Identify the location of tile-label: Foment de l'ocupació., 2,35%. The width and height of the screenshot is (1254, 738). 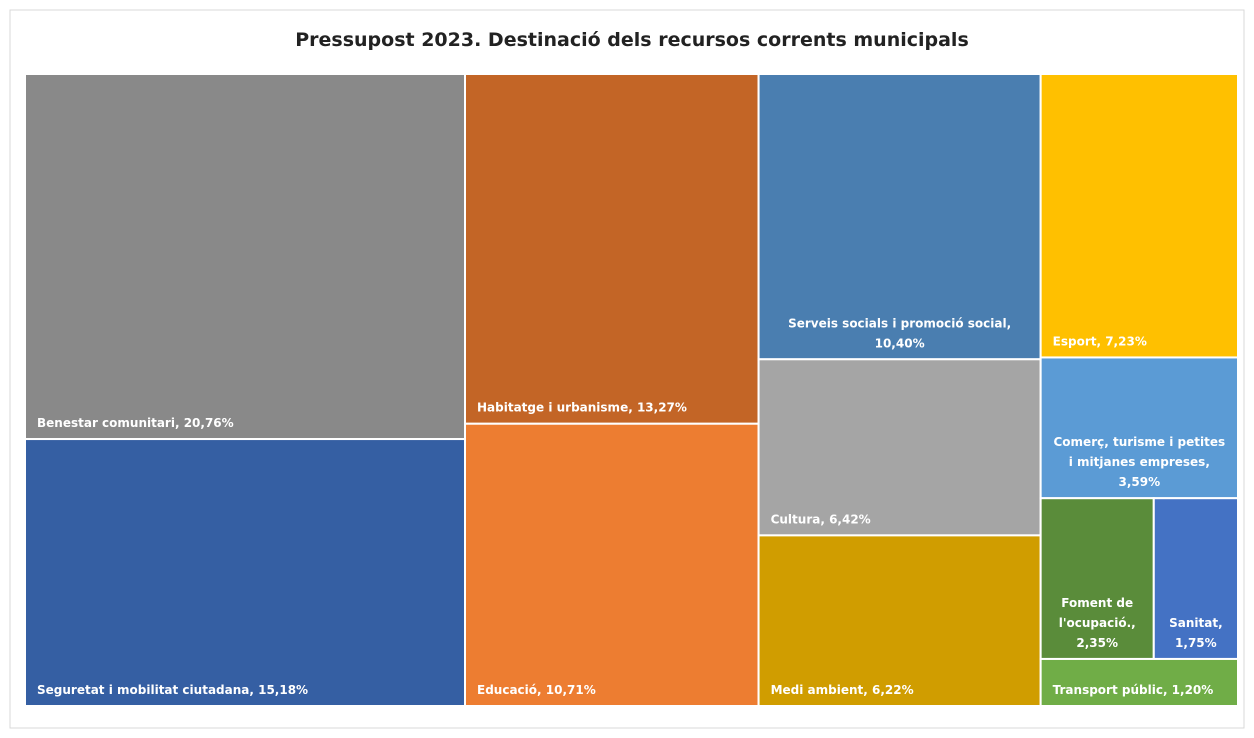
(1097, 623).